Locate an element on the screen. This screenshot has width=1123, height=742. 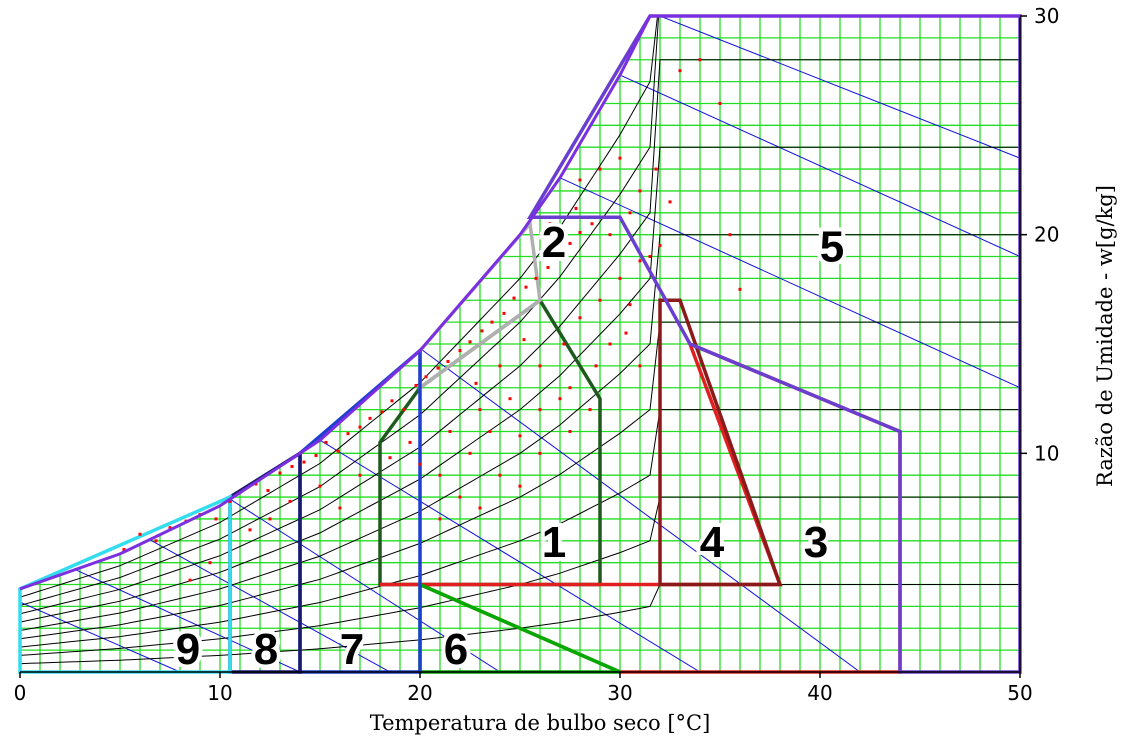
zone-label-3: 3 is located at coordinates (816, 542).